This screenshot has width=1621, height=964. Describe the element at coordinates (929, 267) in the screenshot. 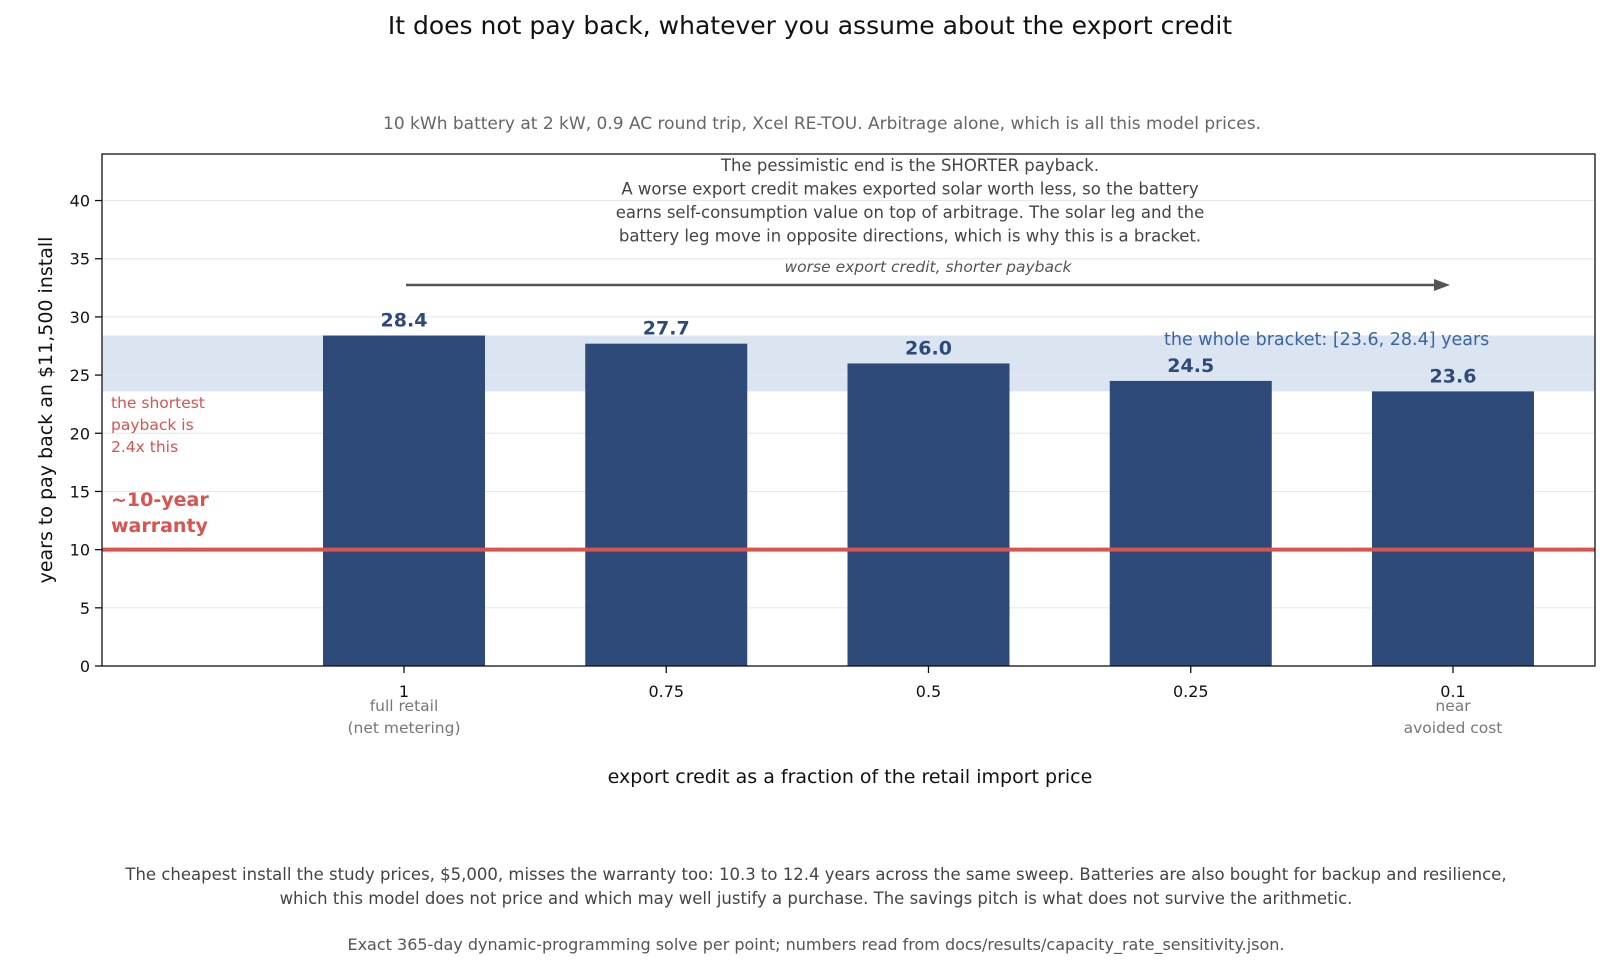

I see `arrow-label: worse export credit, shorter payback` at that location.